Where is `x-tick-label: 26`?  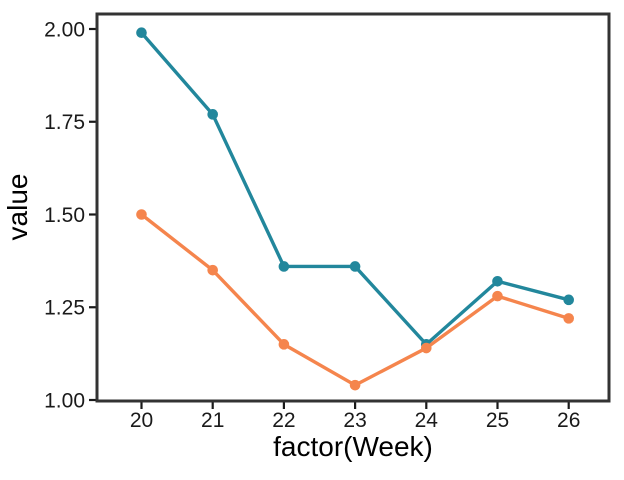 x-tick-label: 26 is located at coordinates (568, 420).